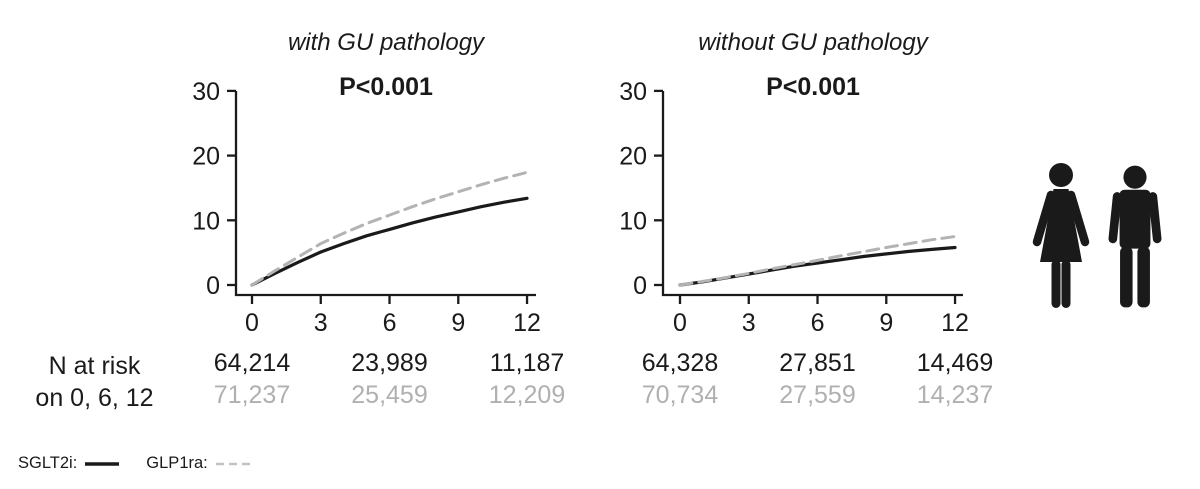  I want to click on panel-title-with-gu: with GU pathology, so click(386, 42).